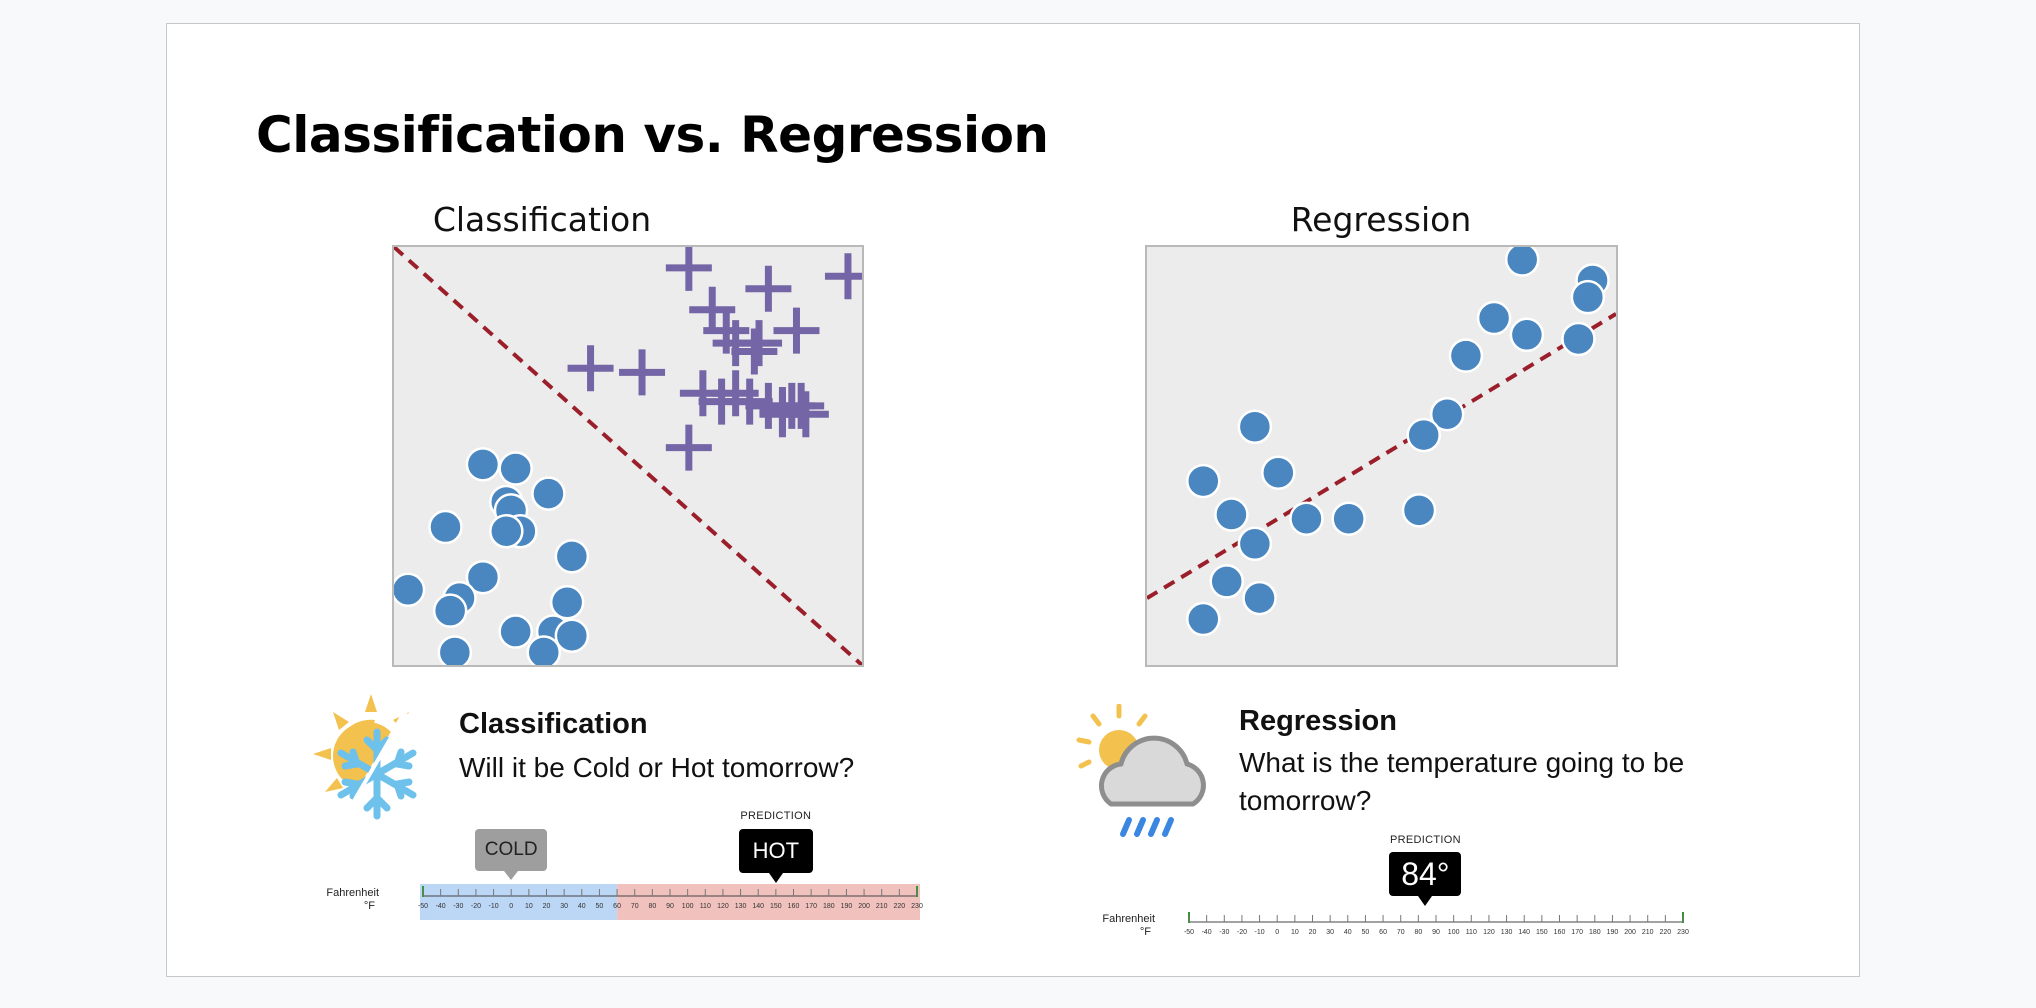 This screenshot has width=2036, height=1008. What do you see at coordinates (494, 906) in the screenshot?
I see `scale-tick-label: -10` at bounding box center [494, 906].